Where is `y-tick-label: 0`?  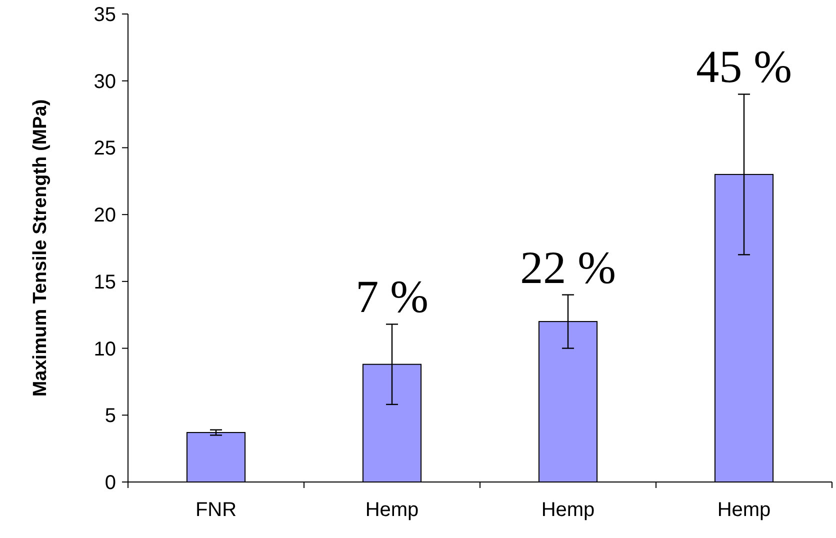 y-tick-label: 0 is located at coordinates (110, 483).